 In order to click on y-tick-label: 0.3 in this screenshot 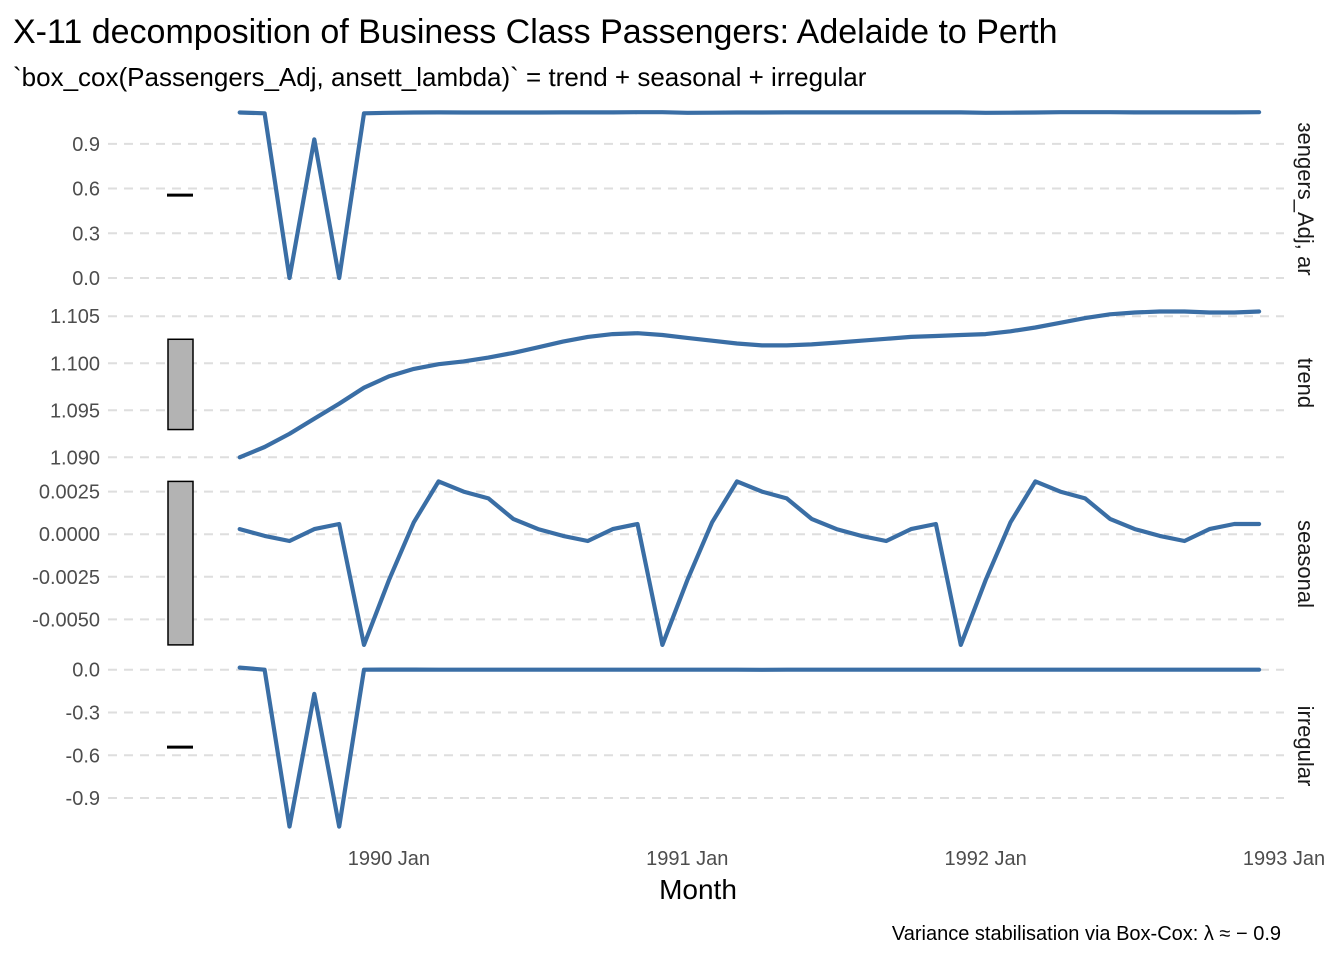, I will do `click(86, 234)`.